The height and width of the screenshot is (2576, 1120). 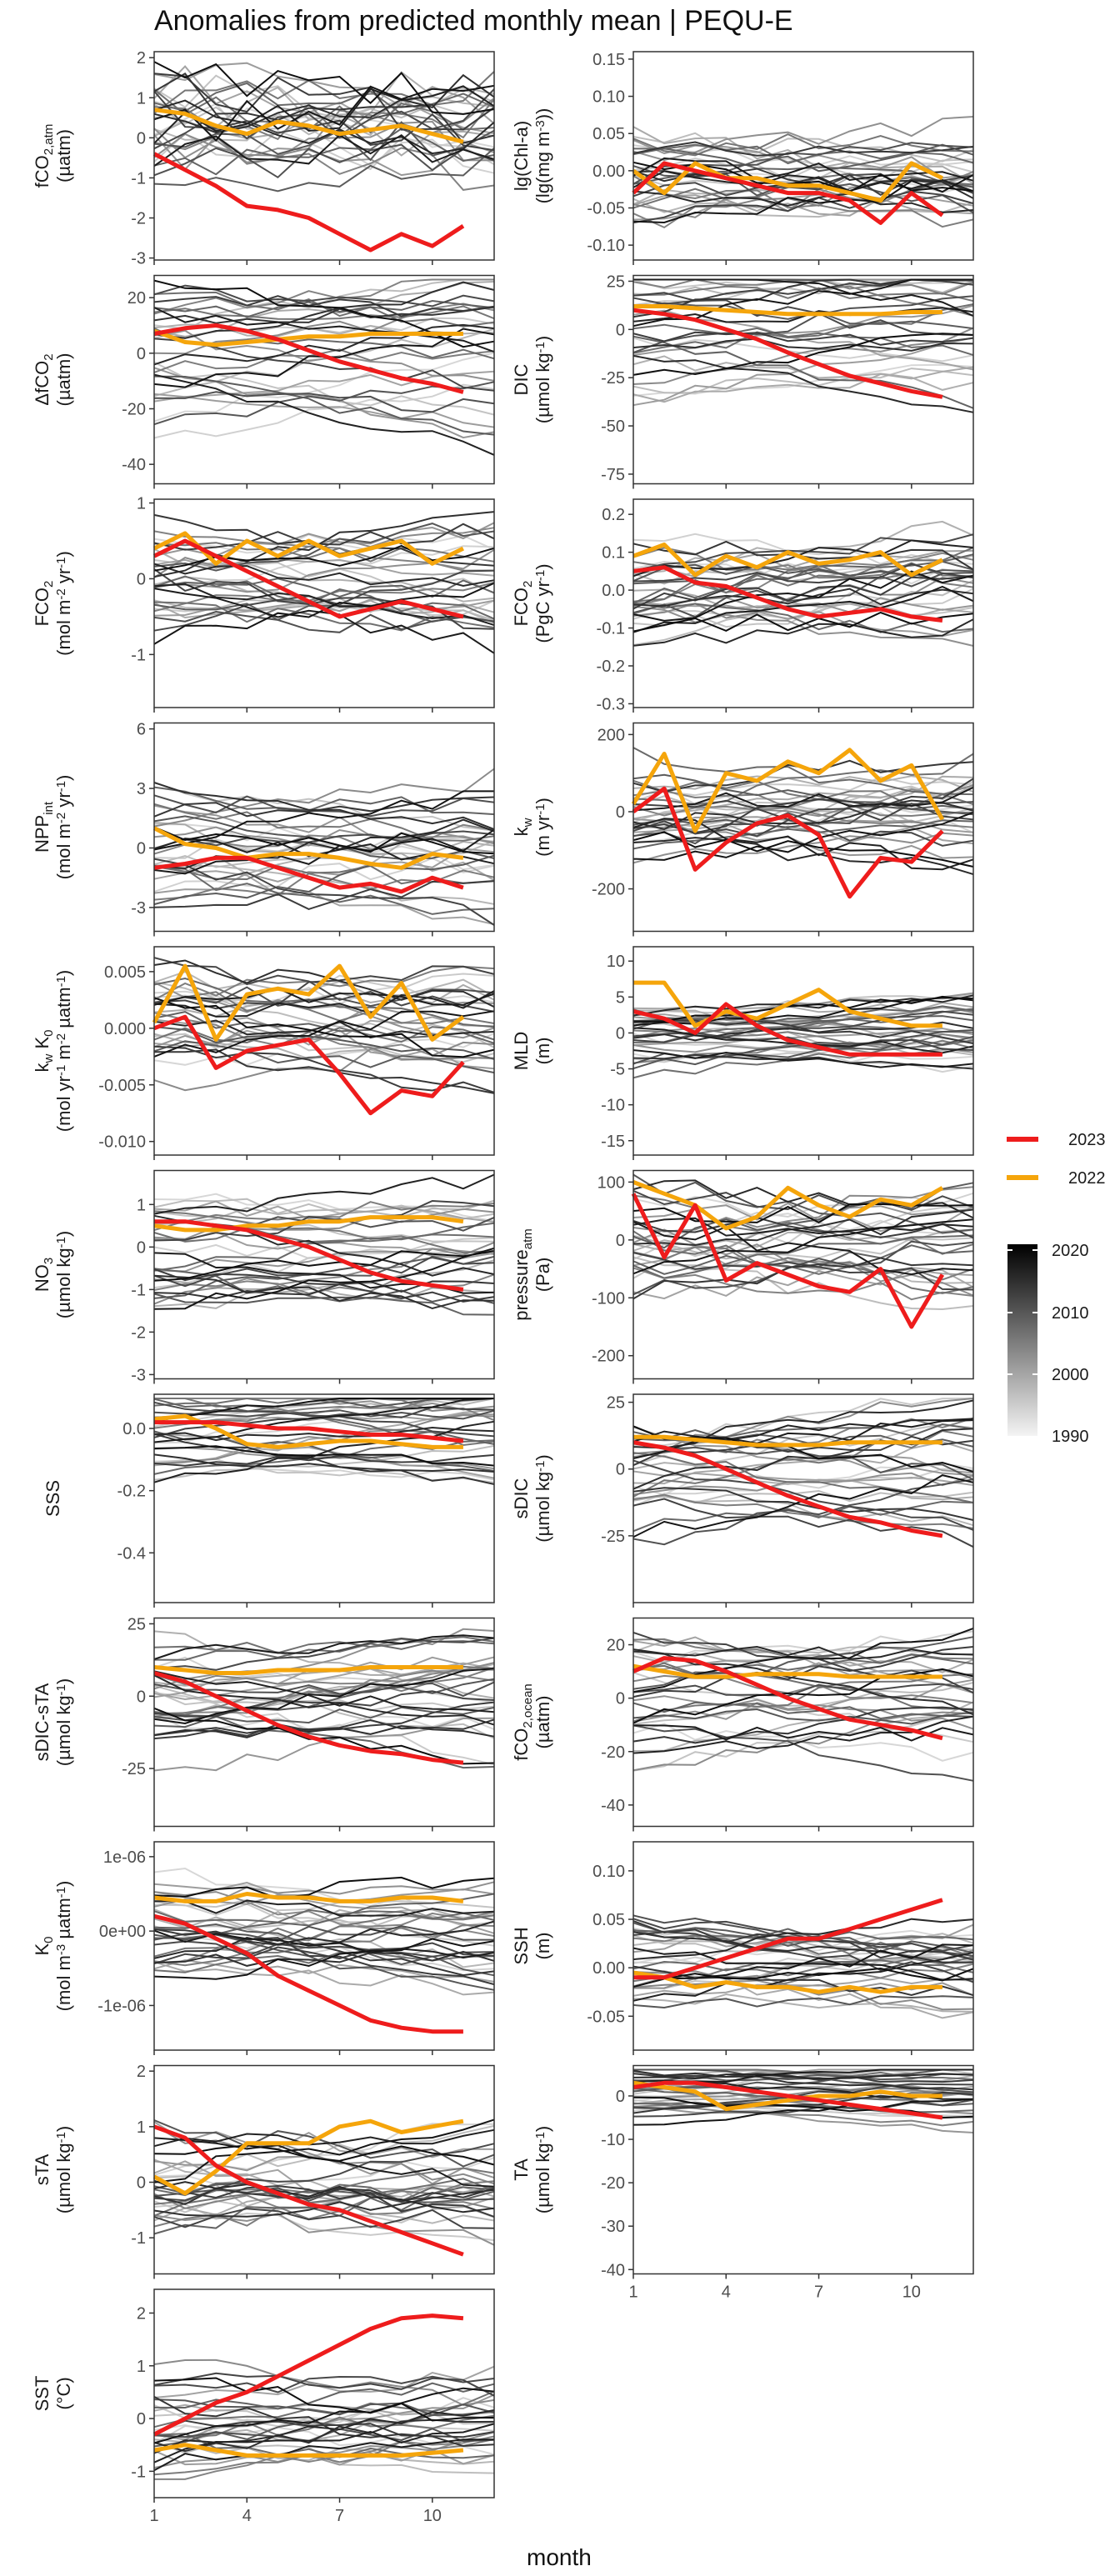 I want to click on x-tick-label: 7, so click(x=818, y=2293).